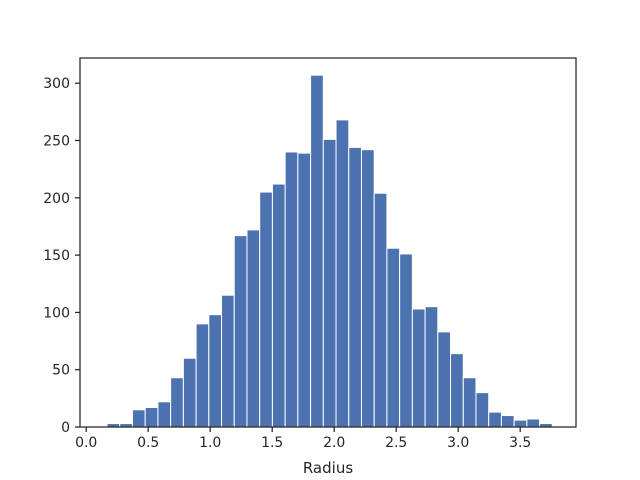  I want to click on y-axis-ticks: 0 50 100 150 200 250 300, so click(61, 256).